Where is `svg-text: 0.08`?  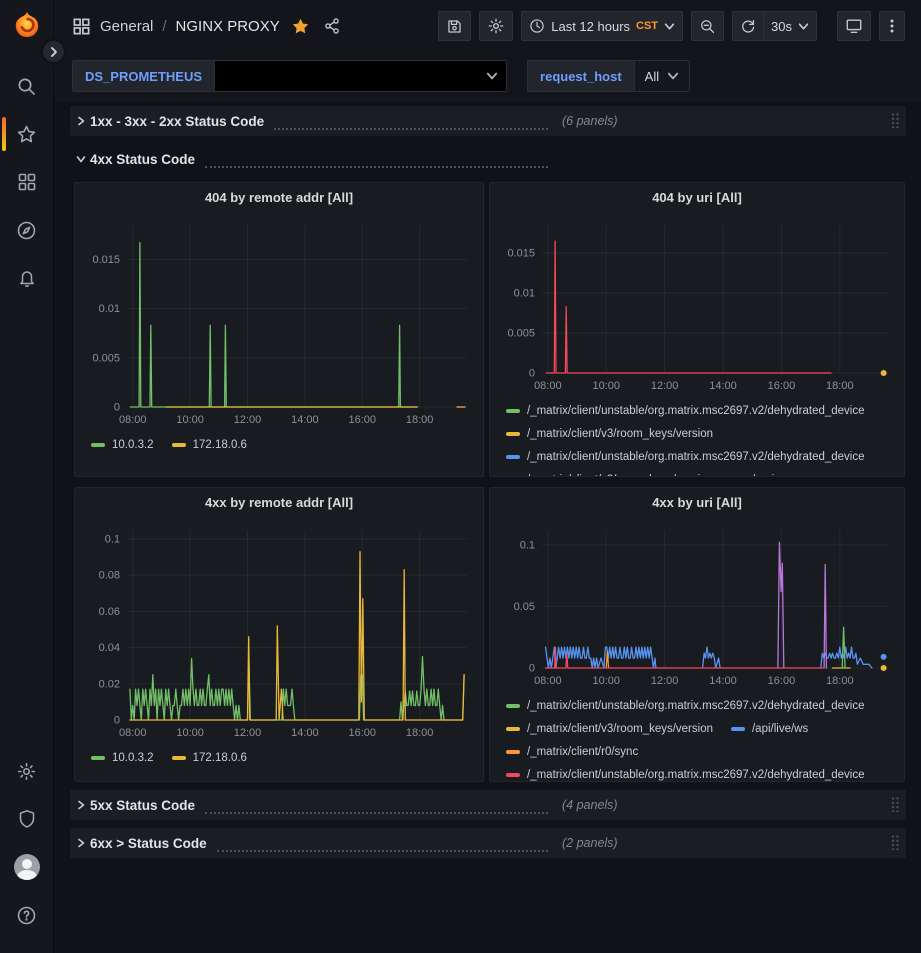 svg-text: 0.08 is located at coordinates (109, 576).